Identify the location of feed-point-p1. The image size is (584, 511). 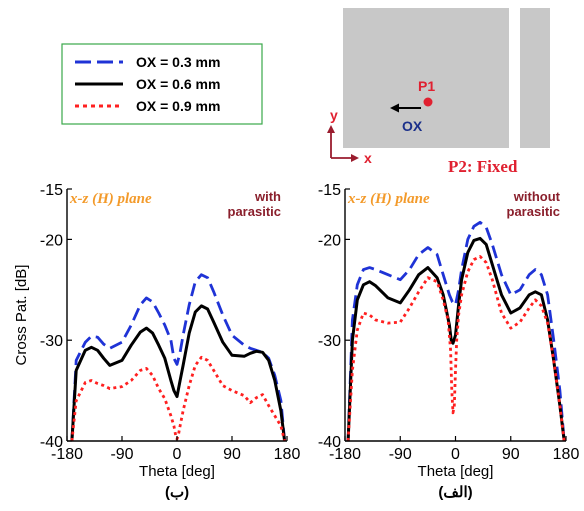
(428, 102).